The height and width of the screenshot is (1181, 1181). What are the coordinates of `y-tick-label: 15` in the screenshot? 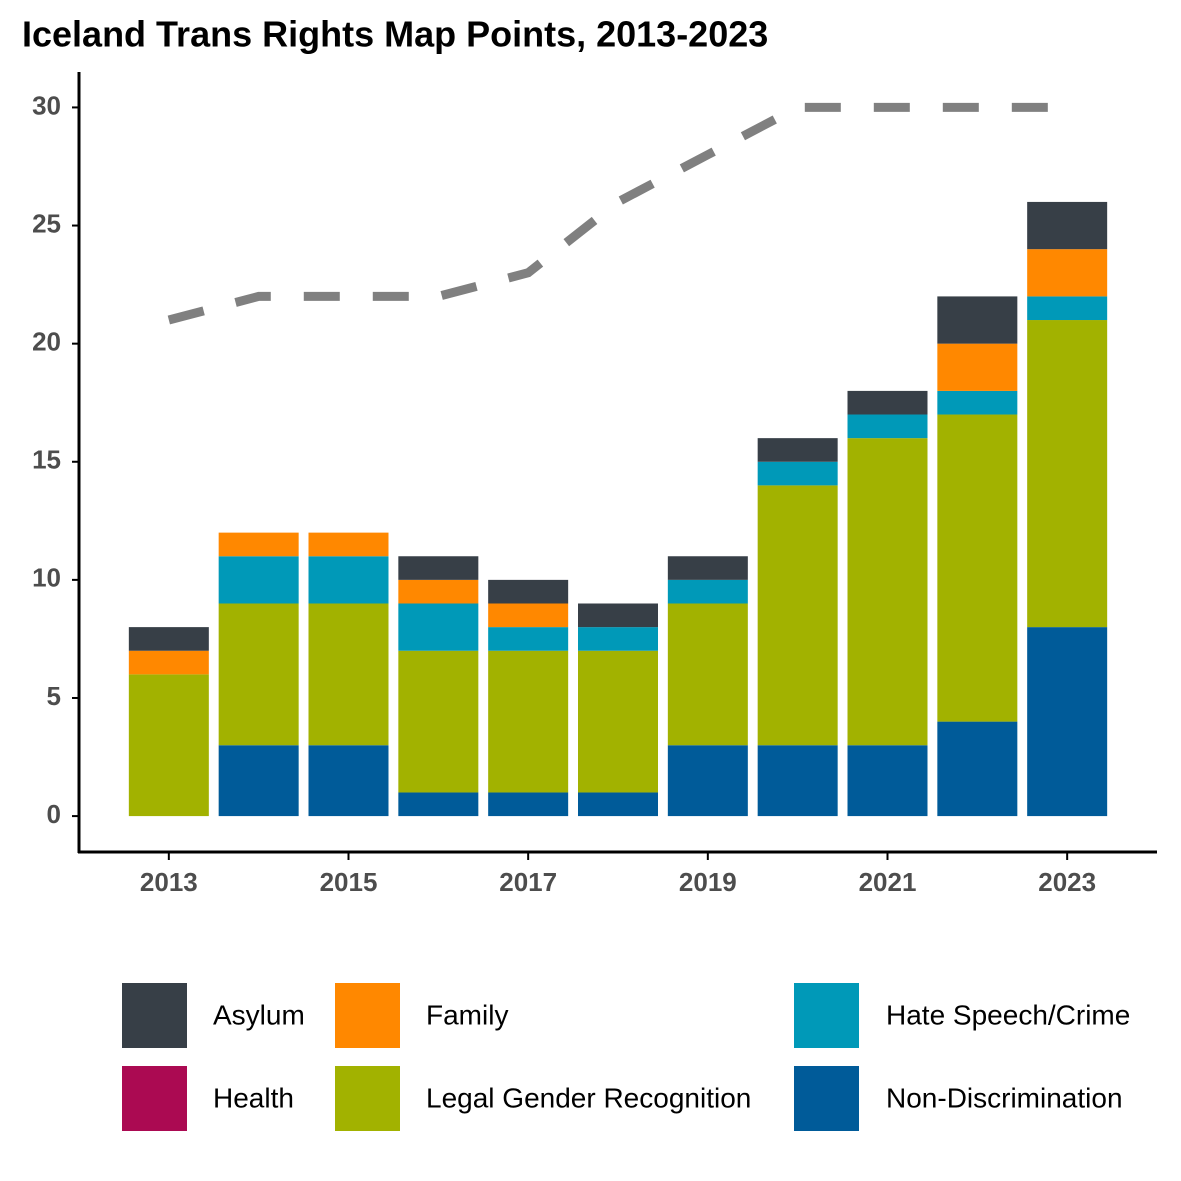 It's located at (46, 460).